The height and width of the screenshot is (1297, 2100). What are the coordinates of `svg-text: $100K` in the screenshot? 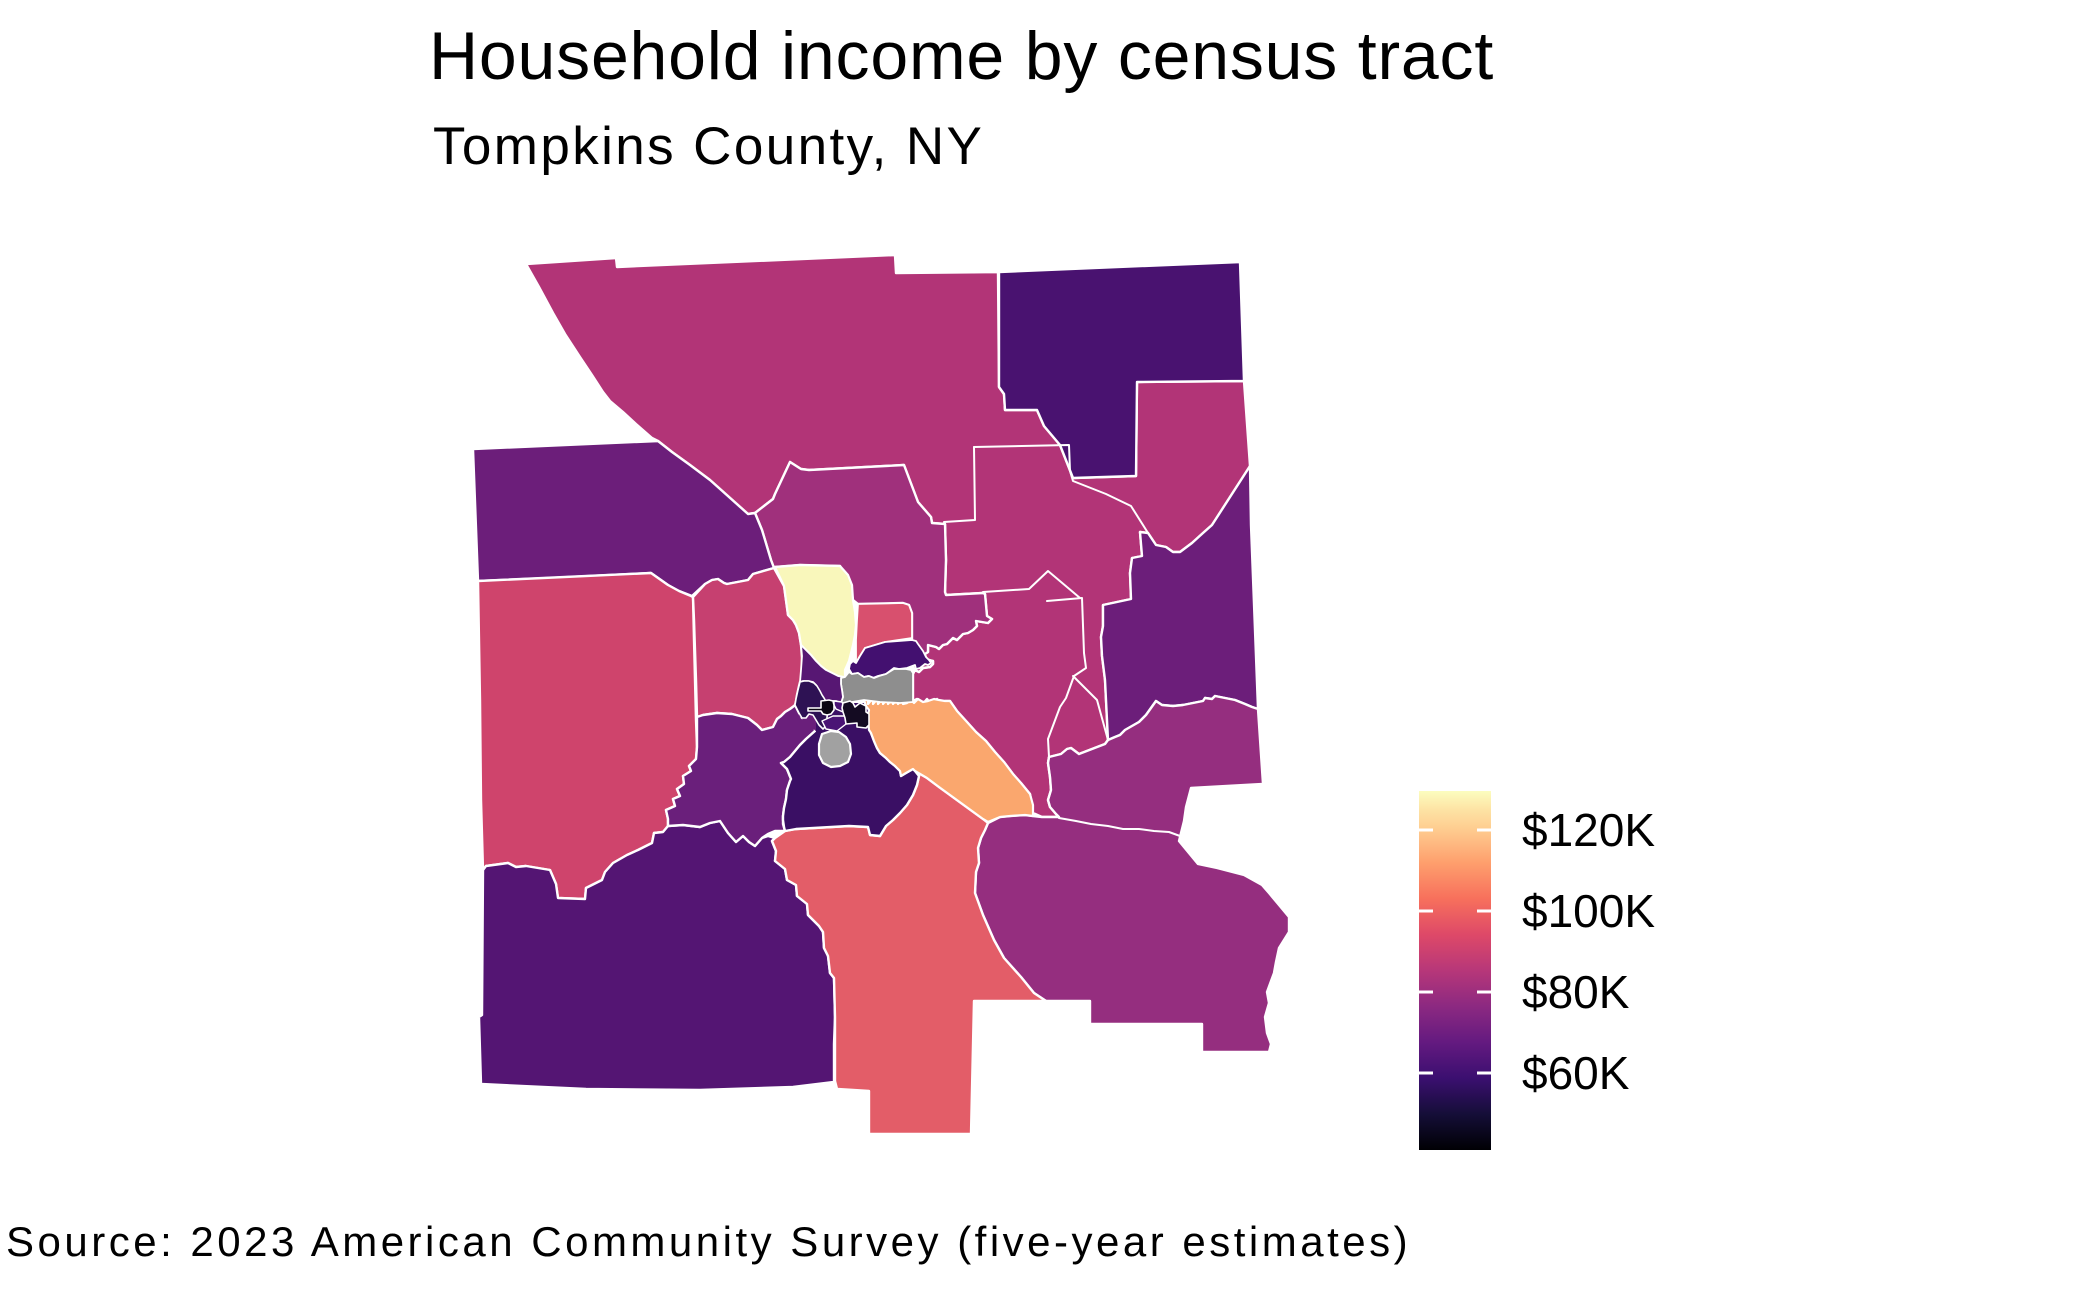 It's located at (1588, 911).